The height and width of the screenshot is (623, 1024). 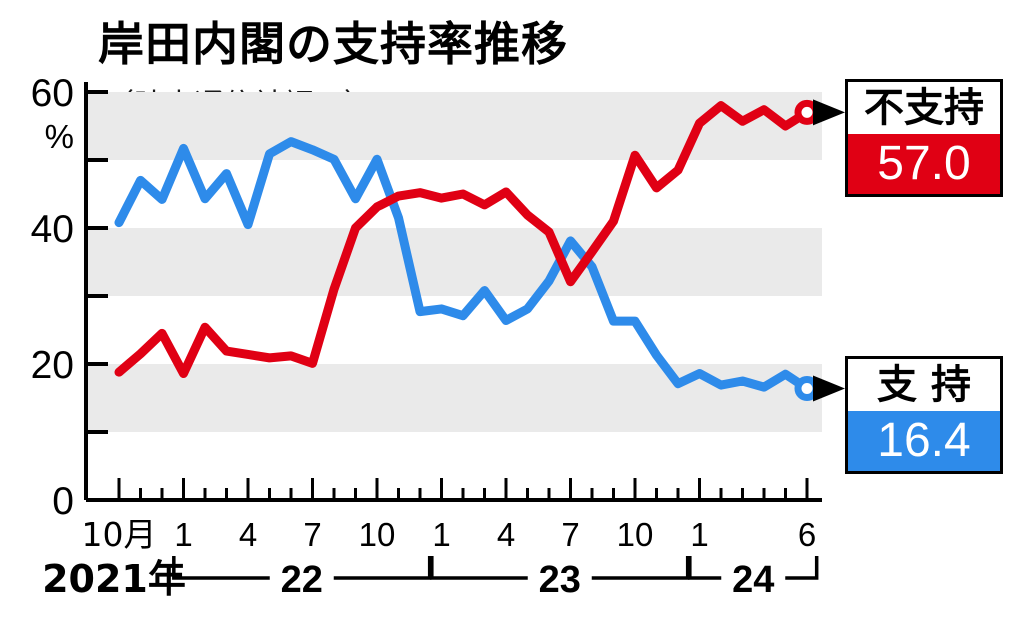 I want to click on svg-text: 60, so click(x=52, y=93).